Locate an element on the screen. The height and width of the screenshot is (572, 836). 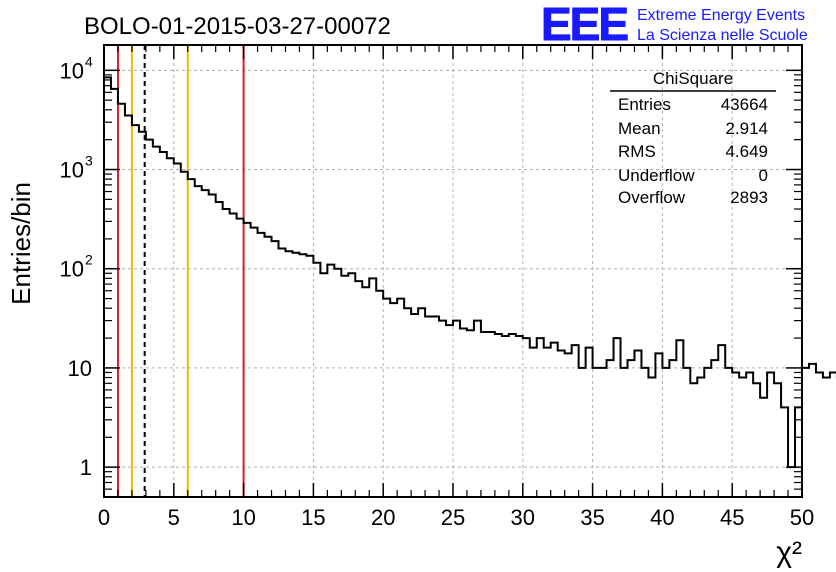
x-tick-label: 10 is located at coordinates (243, 517).